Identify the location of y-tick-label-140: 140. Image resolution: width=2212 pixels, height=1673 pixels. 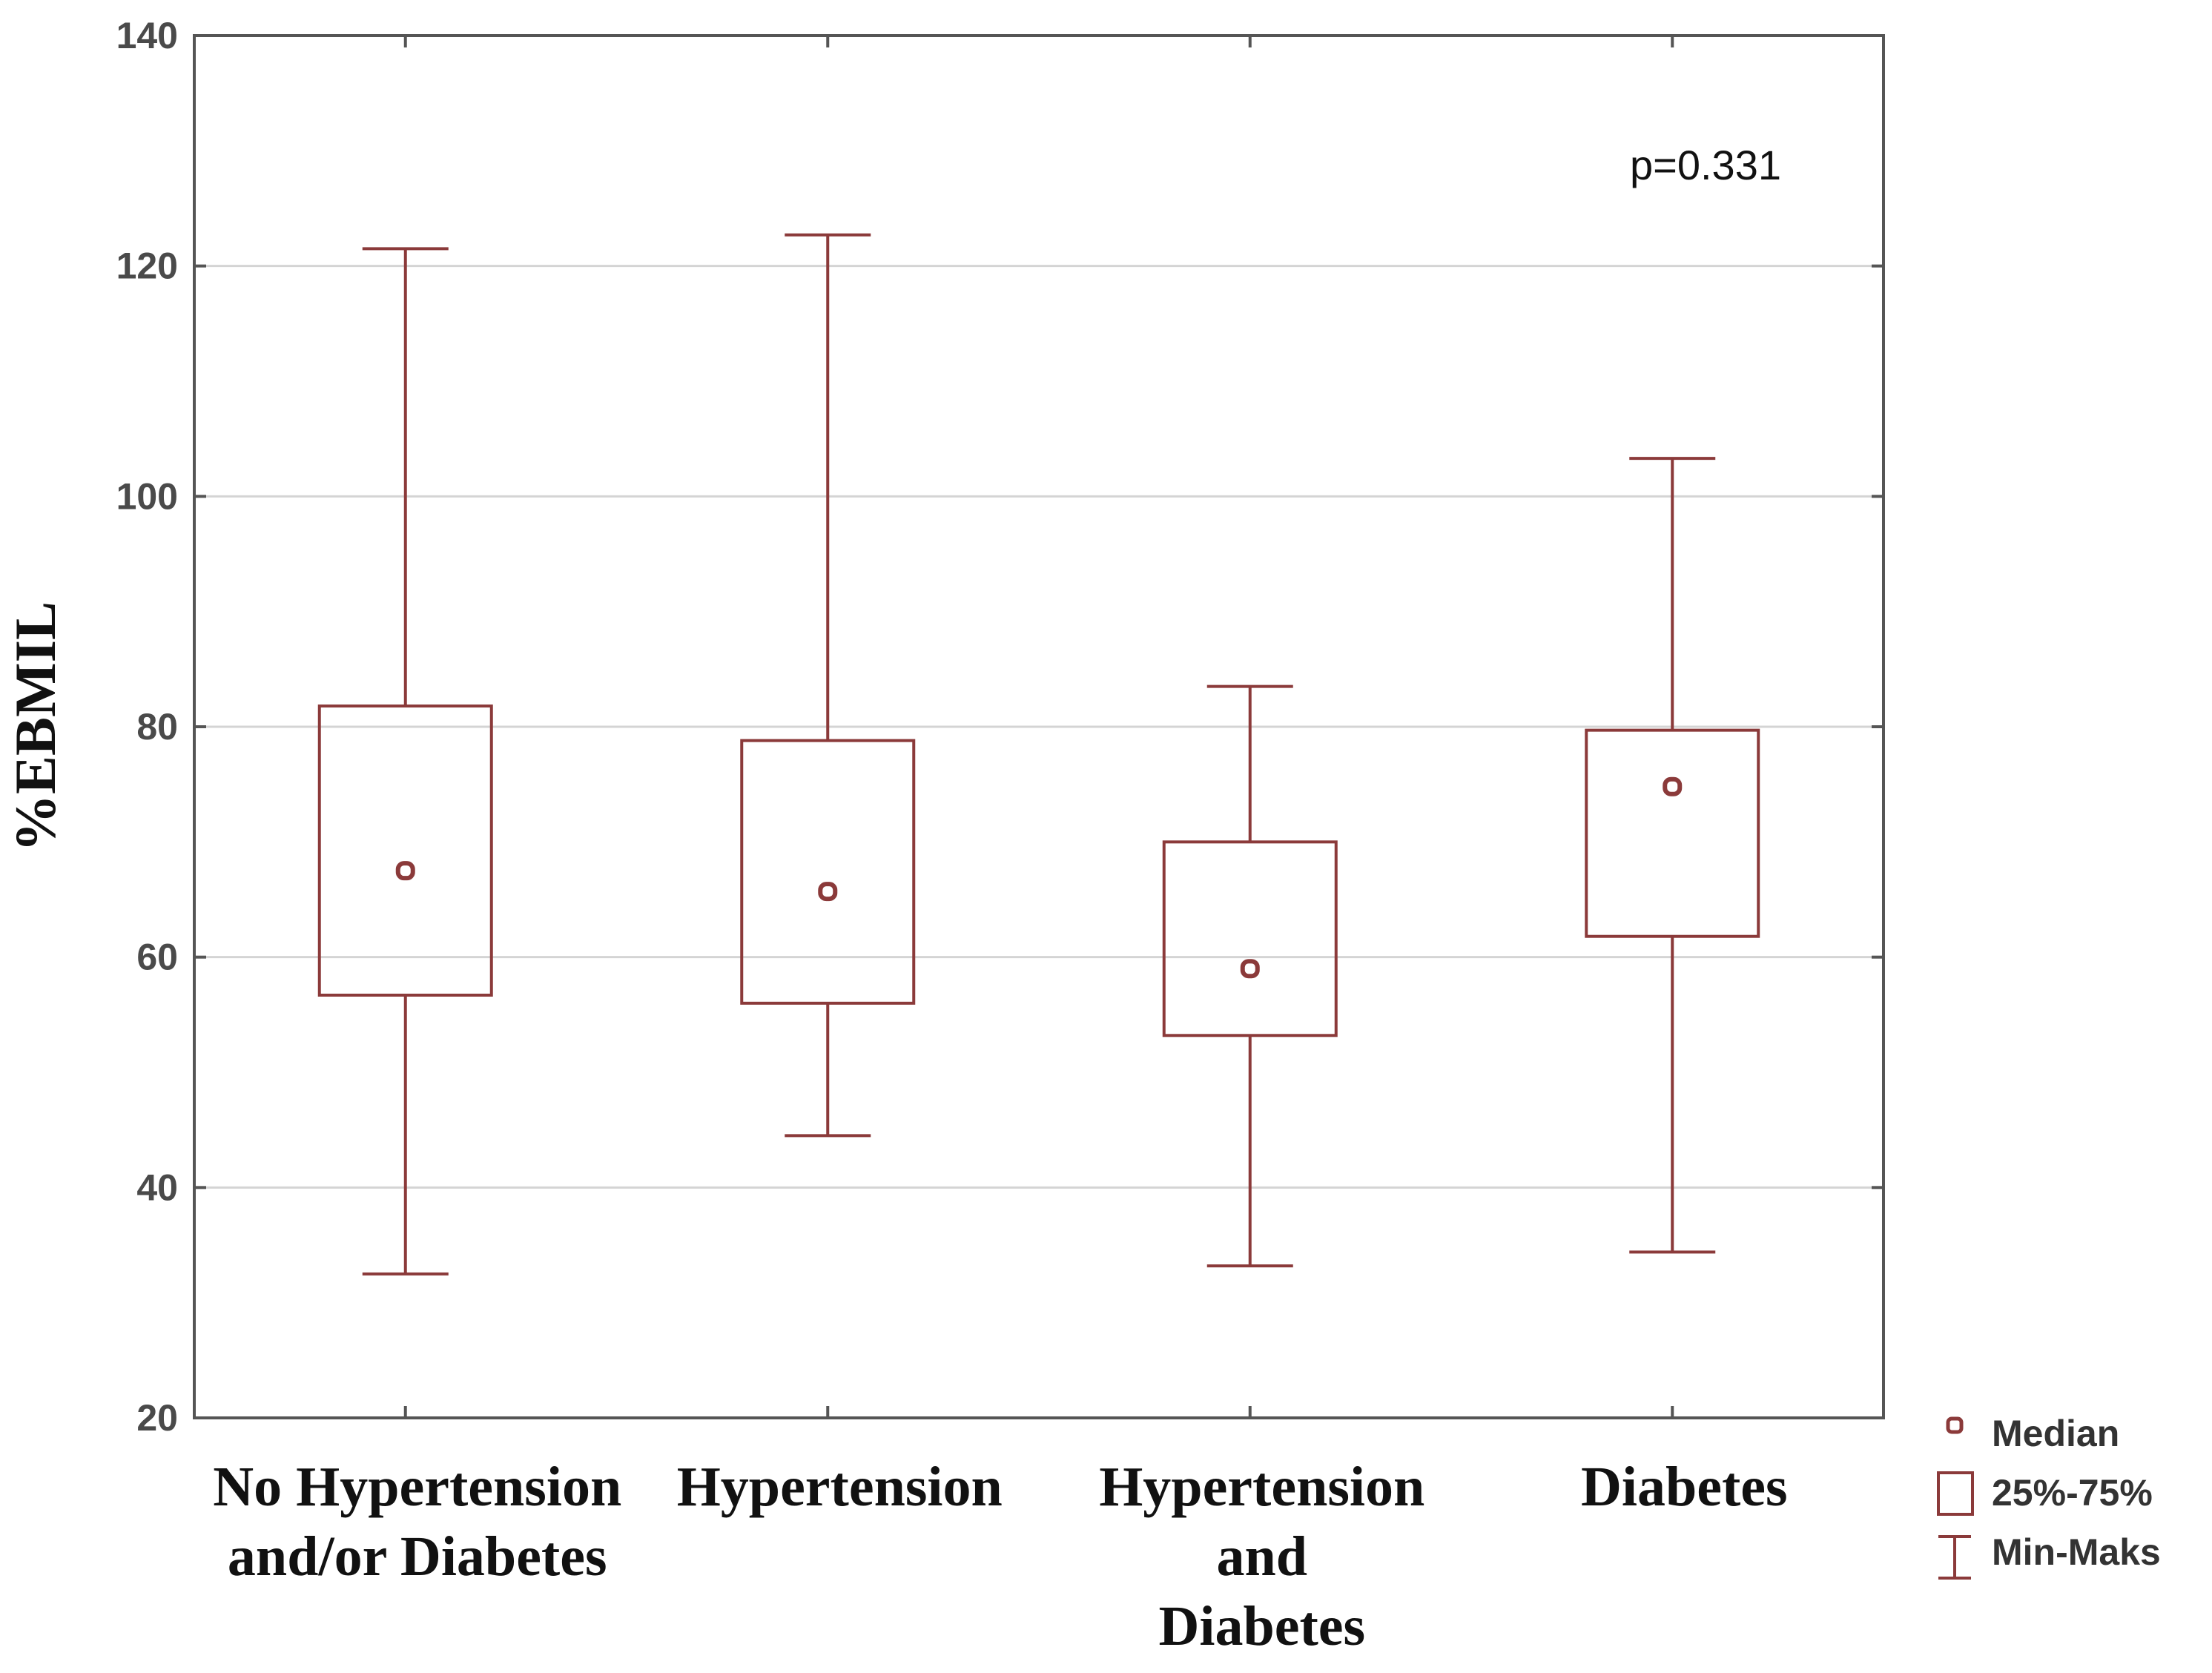
(147, 35).